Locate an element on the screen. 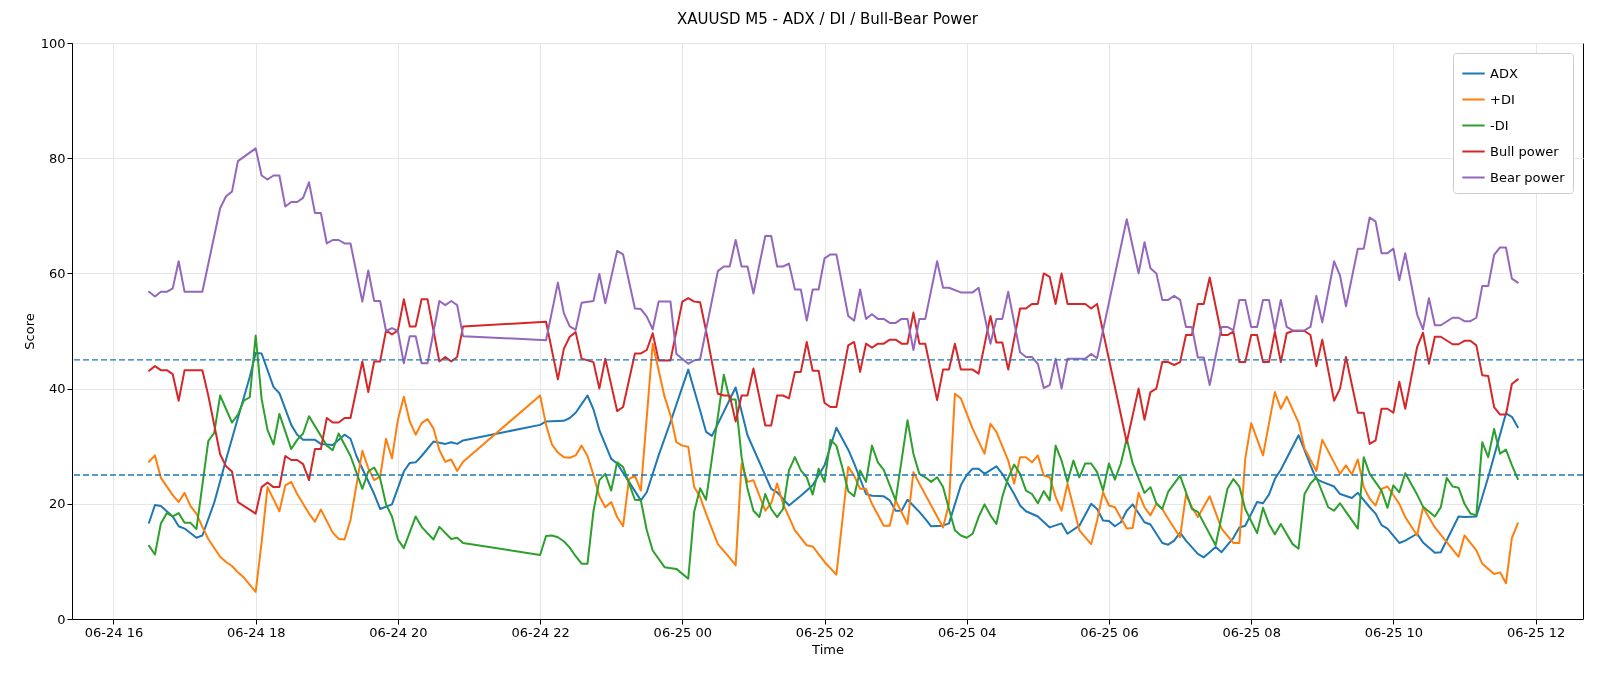 The image size is (1600, 686). x-tick-label: 06-24 18 is located at coordinates (256, 632).